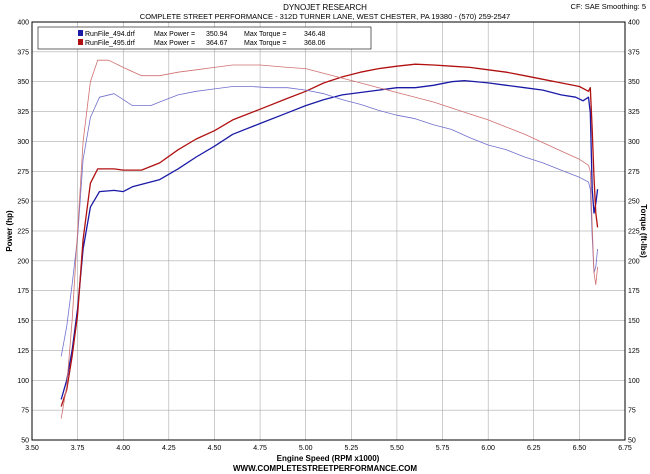 The image size is (650, 474). I want to click on y-tick-label: 350, so click(23, 82).